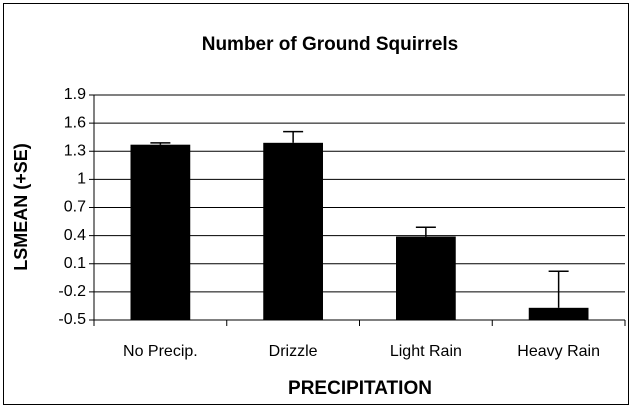  I want to click on chart-title: Number of Ground Squirrels, so click(330, 44).